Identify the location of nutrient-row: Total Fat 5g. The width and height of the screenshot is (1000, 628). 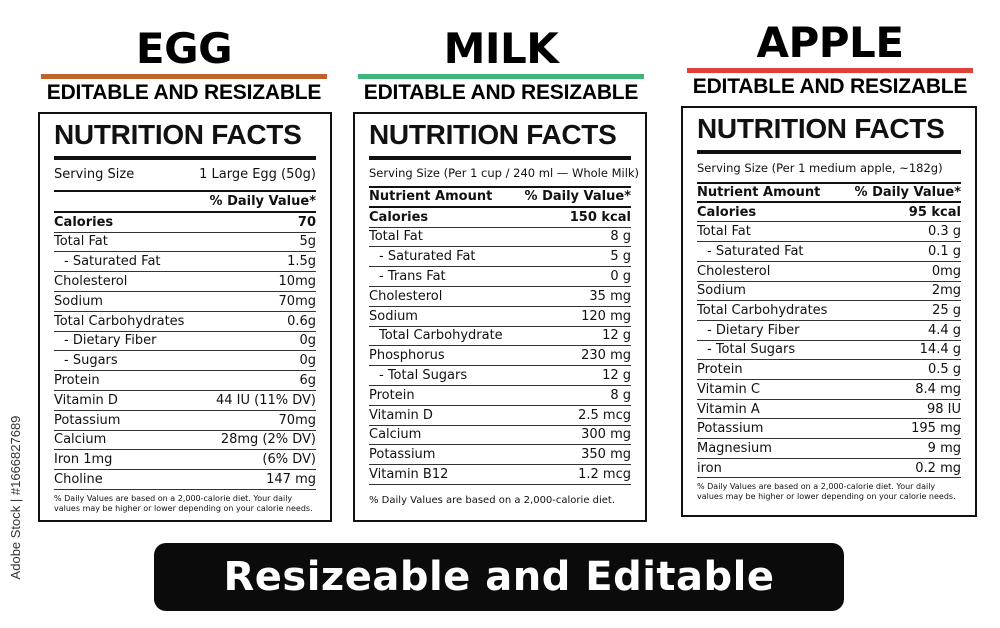
(185, 243).